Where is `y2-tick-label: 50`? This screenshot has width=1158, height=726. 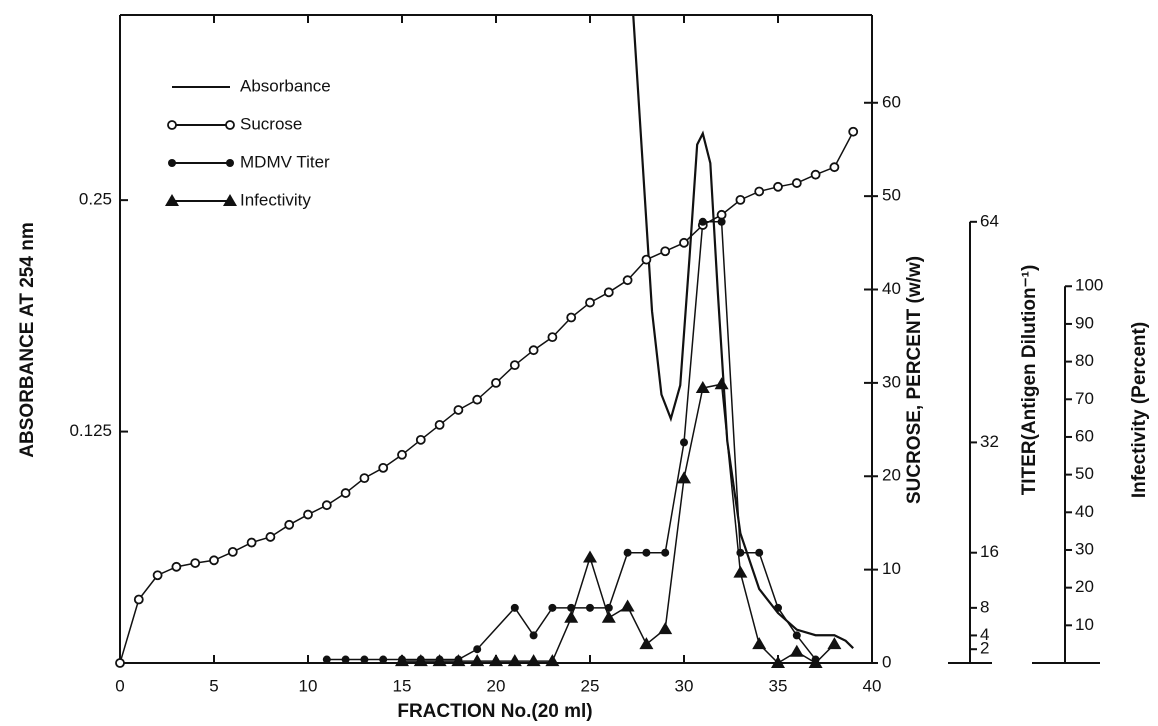 y2-tick-label: 50 is located at coordinates (891, 195).